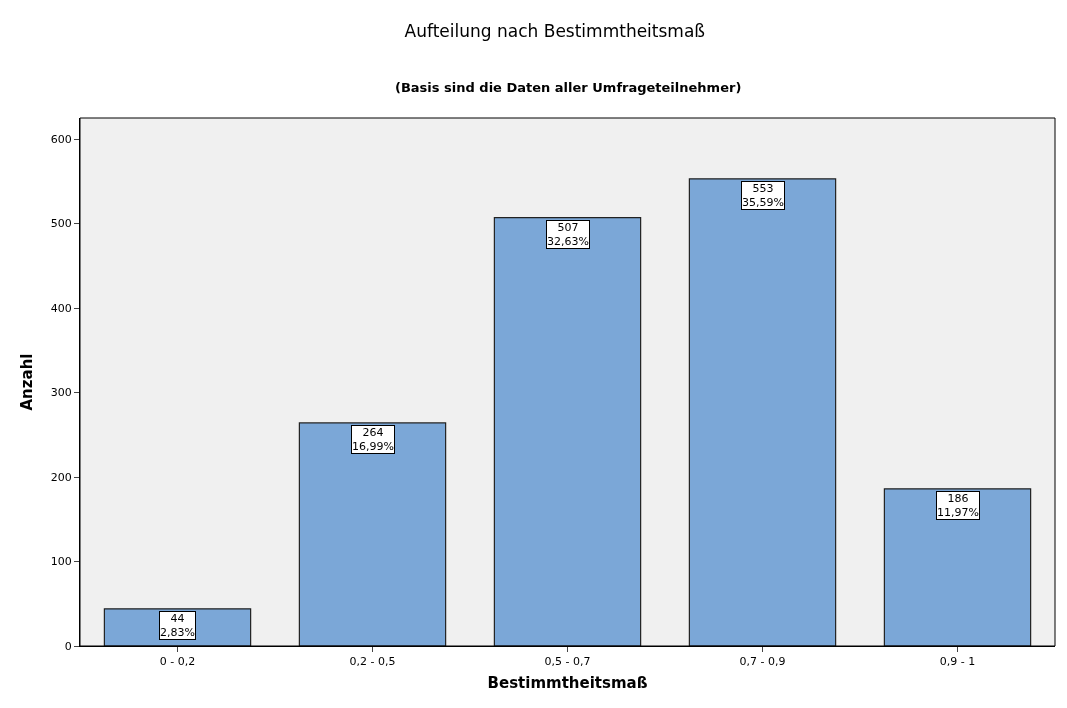 This screenshot has height=708, width=1067. What do you see at coordinates (61, 224) in the screenshot?
I see `y-tick-label: 500` at bounding box center [61, 224].